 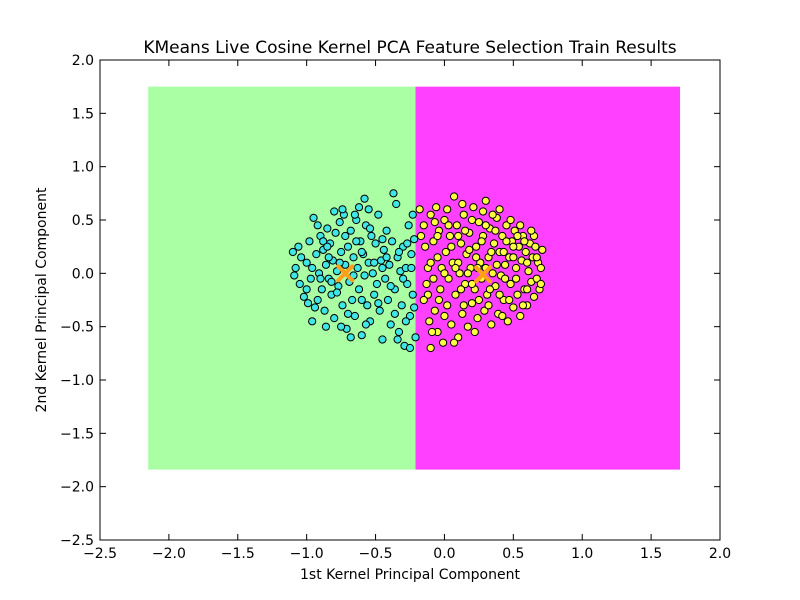 I want to click on x-axis-label: 1st Kernel Principal Component, so click(x=410, y=575).